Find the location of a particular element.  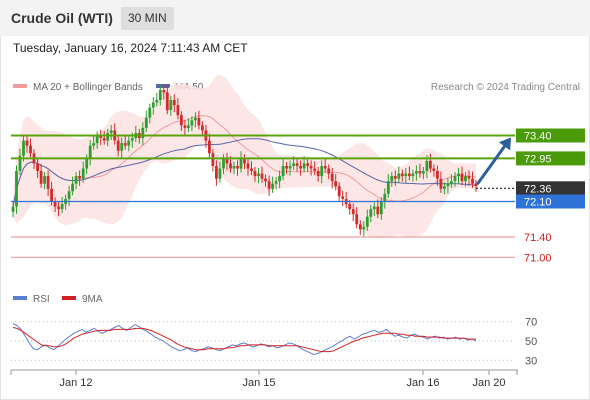

rsi-tick-label: 70 is located at coordinates (531, 323).